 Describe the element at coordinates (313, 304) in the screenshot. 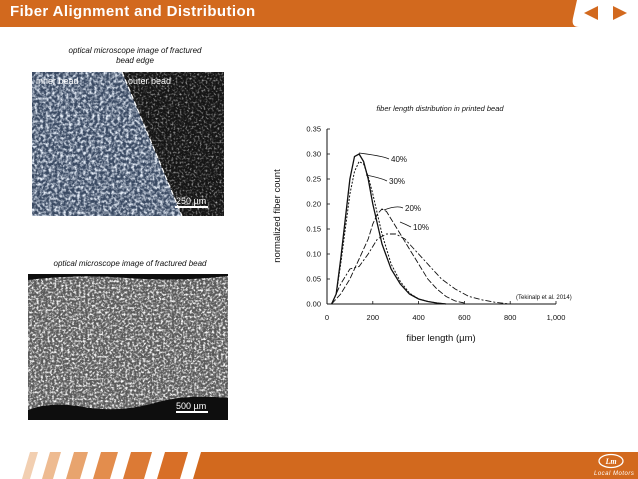

I see `y-tick-label: 0.00` at that location.